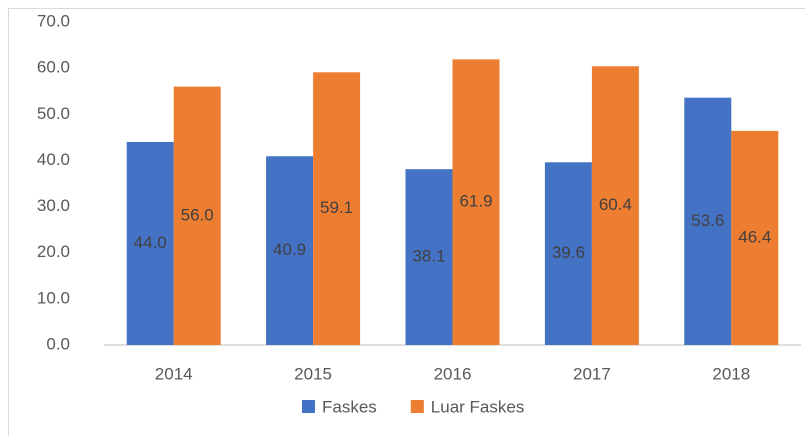 The width and height of the screenshot is (805, 436). What do you see at coordinates (53, 159) in the screenshot?
I see `y-tick-label: 40.0` at bounding box center [53, 159].